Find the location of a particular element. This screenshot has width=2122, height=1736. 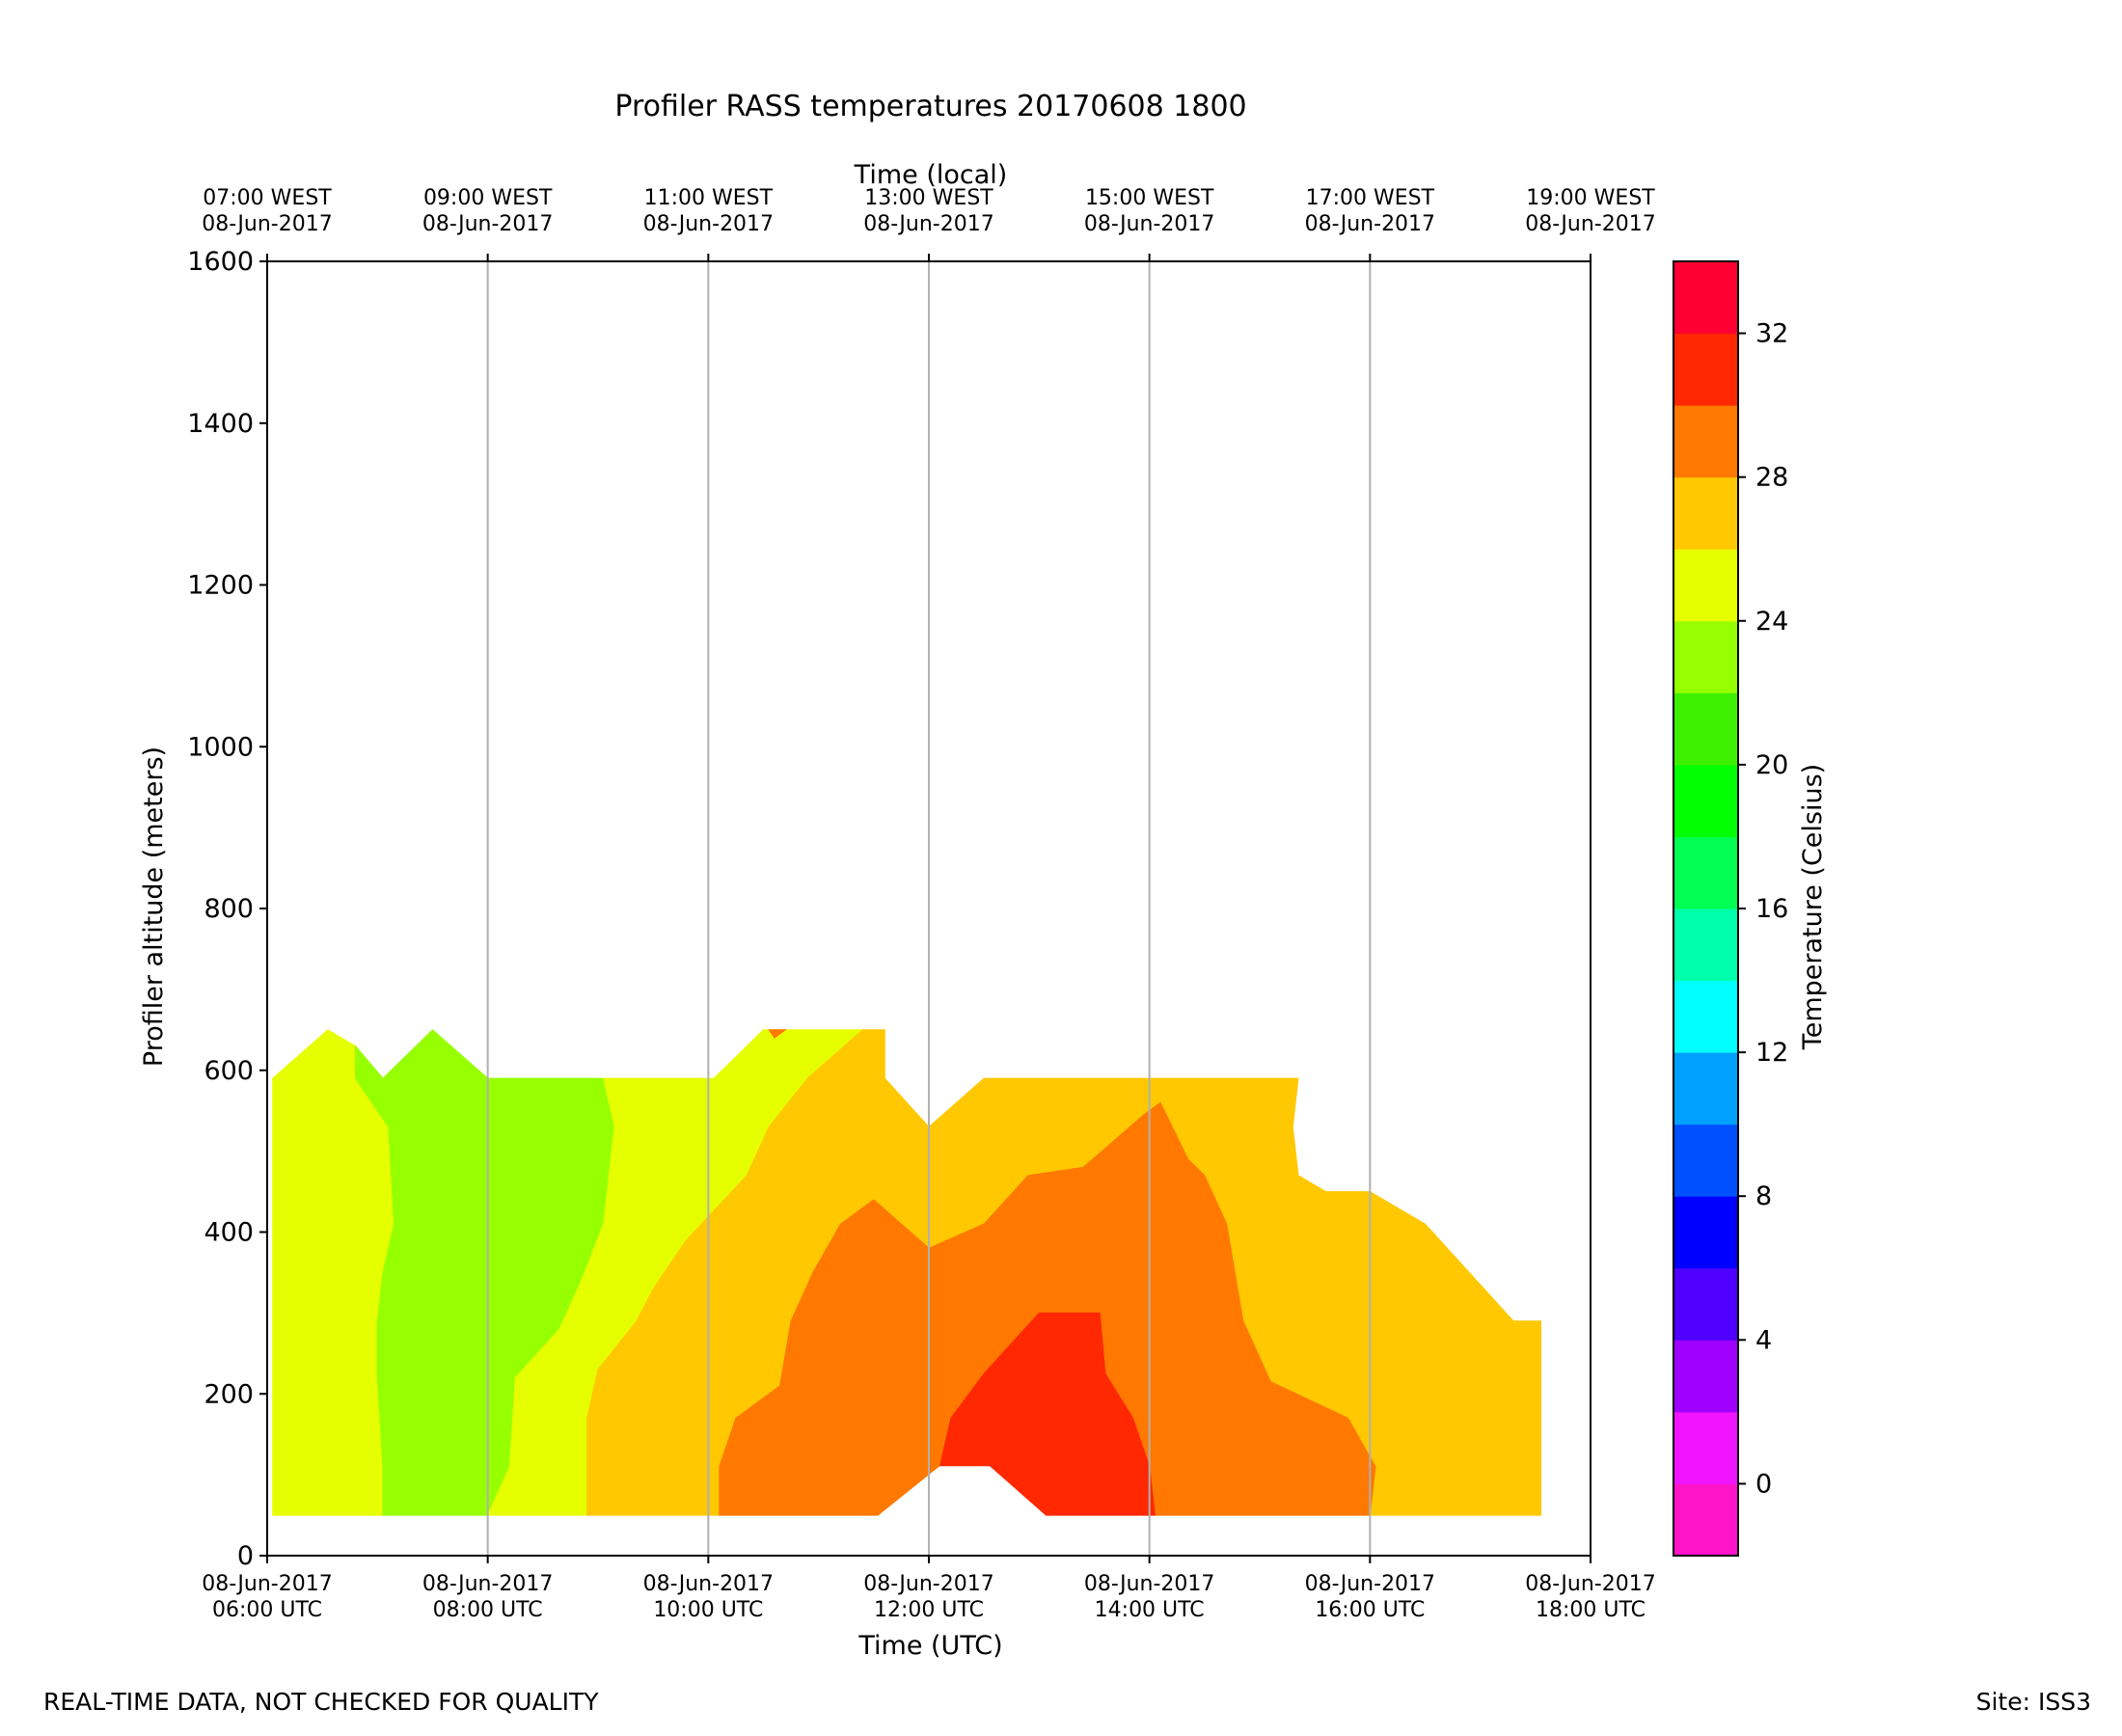

x-tick-time: 06:00 UTC is located at coordinates (267, 1610).